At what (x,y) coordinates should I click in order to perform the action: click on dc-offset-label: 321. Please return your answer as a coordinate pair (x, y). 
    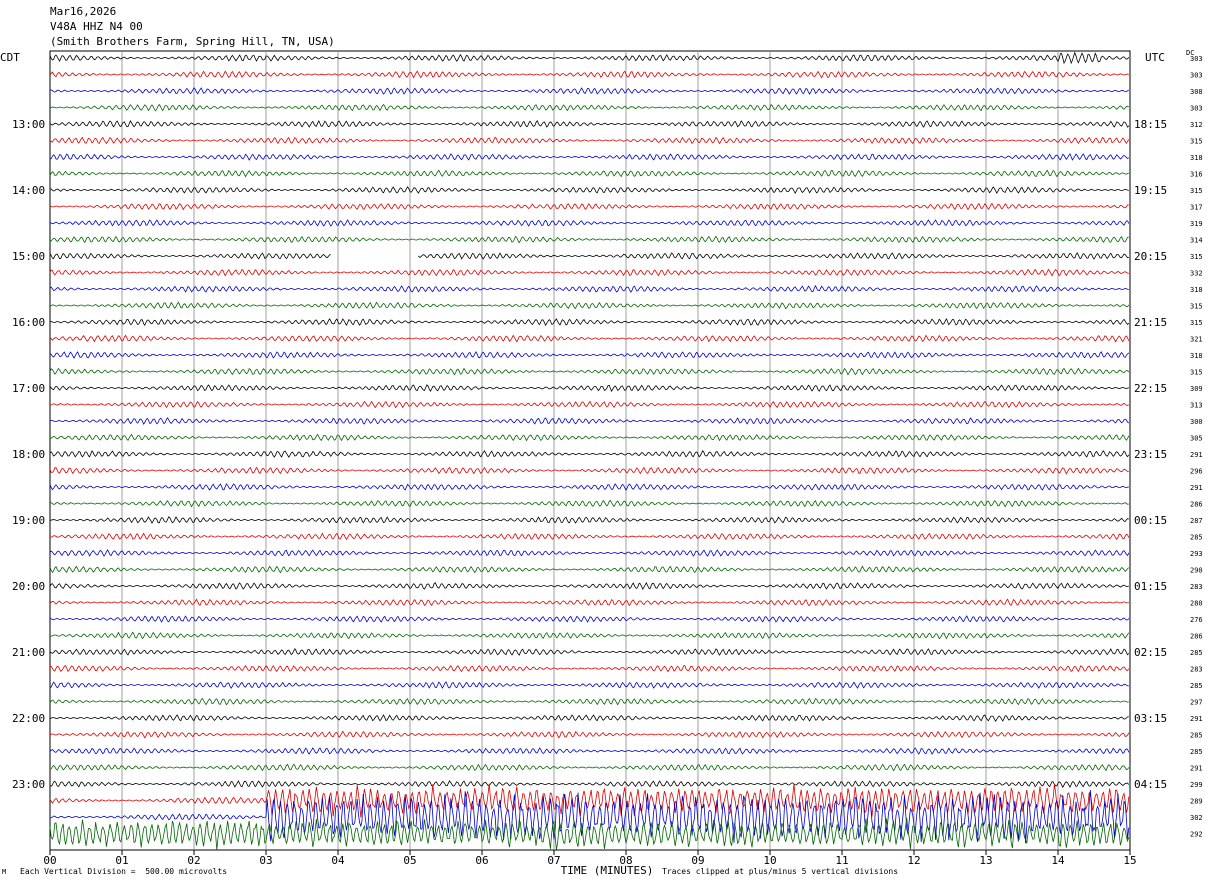
    Looking at the image, I should click on (1196, 340).